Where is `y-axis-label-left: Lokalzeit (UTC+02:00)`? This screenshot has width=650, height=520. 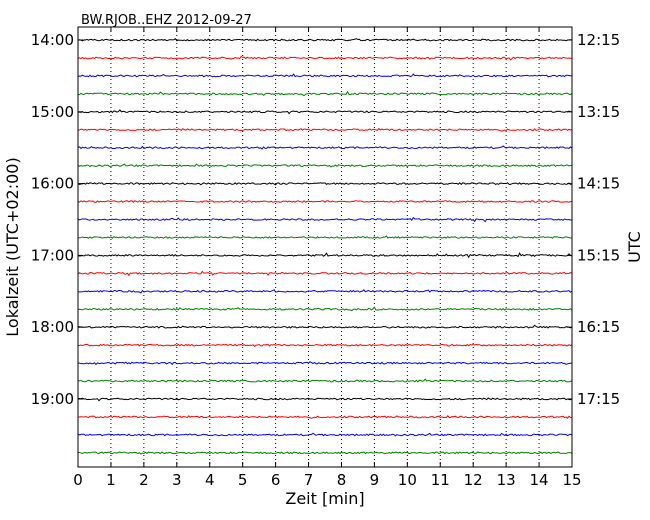 y-axis-label-left: Lokalzeit (UTC+02:00) is located at coordinates (12, 246).